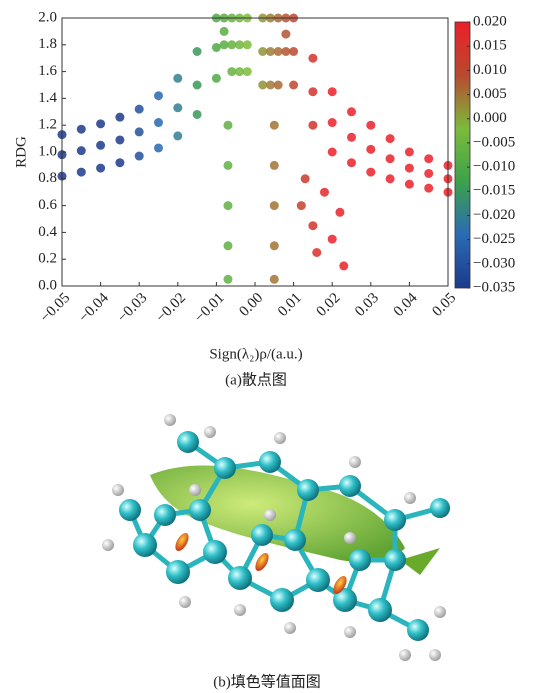  I want to click on y-tick-label: 1.2, so click(47, 125).